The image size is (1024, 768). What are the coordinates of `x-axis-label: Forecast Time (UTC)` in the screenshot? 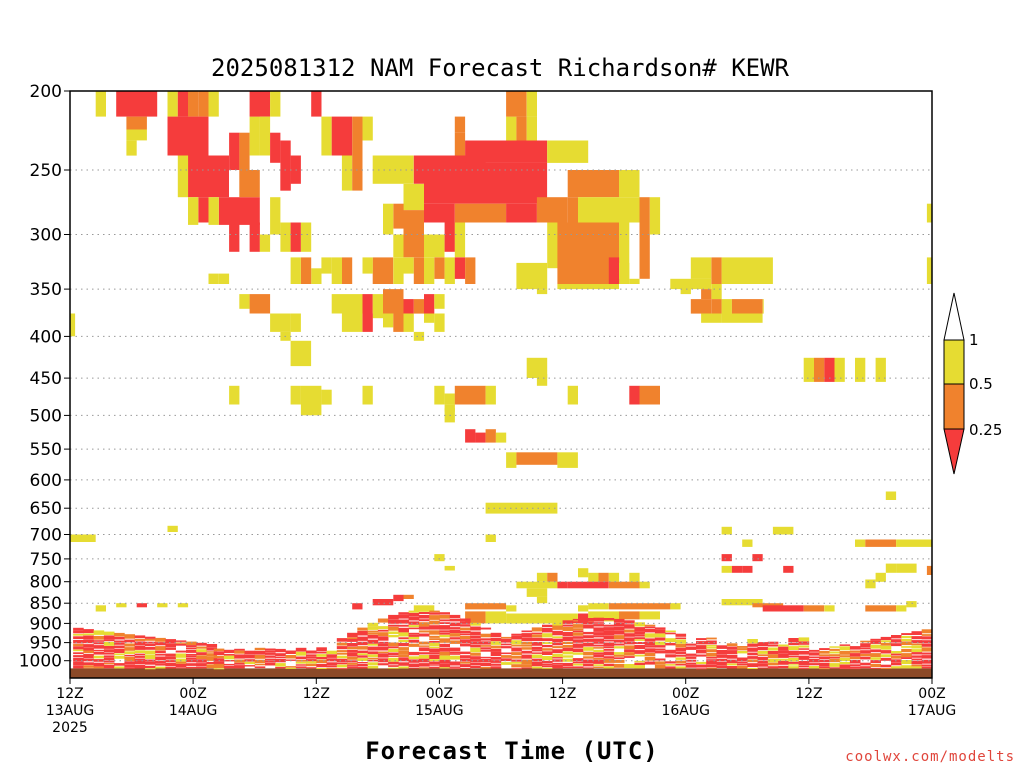 It's located at (512, 751).